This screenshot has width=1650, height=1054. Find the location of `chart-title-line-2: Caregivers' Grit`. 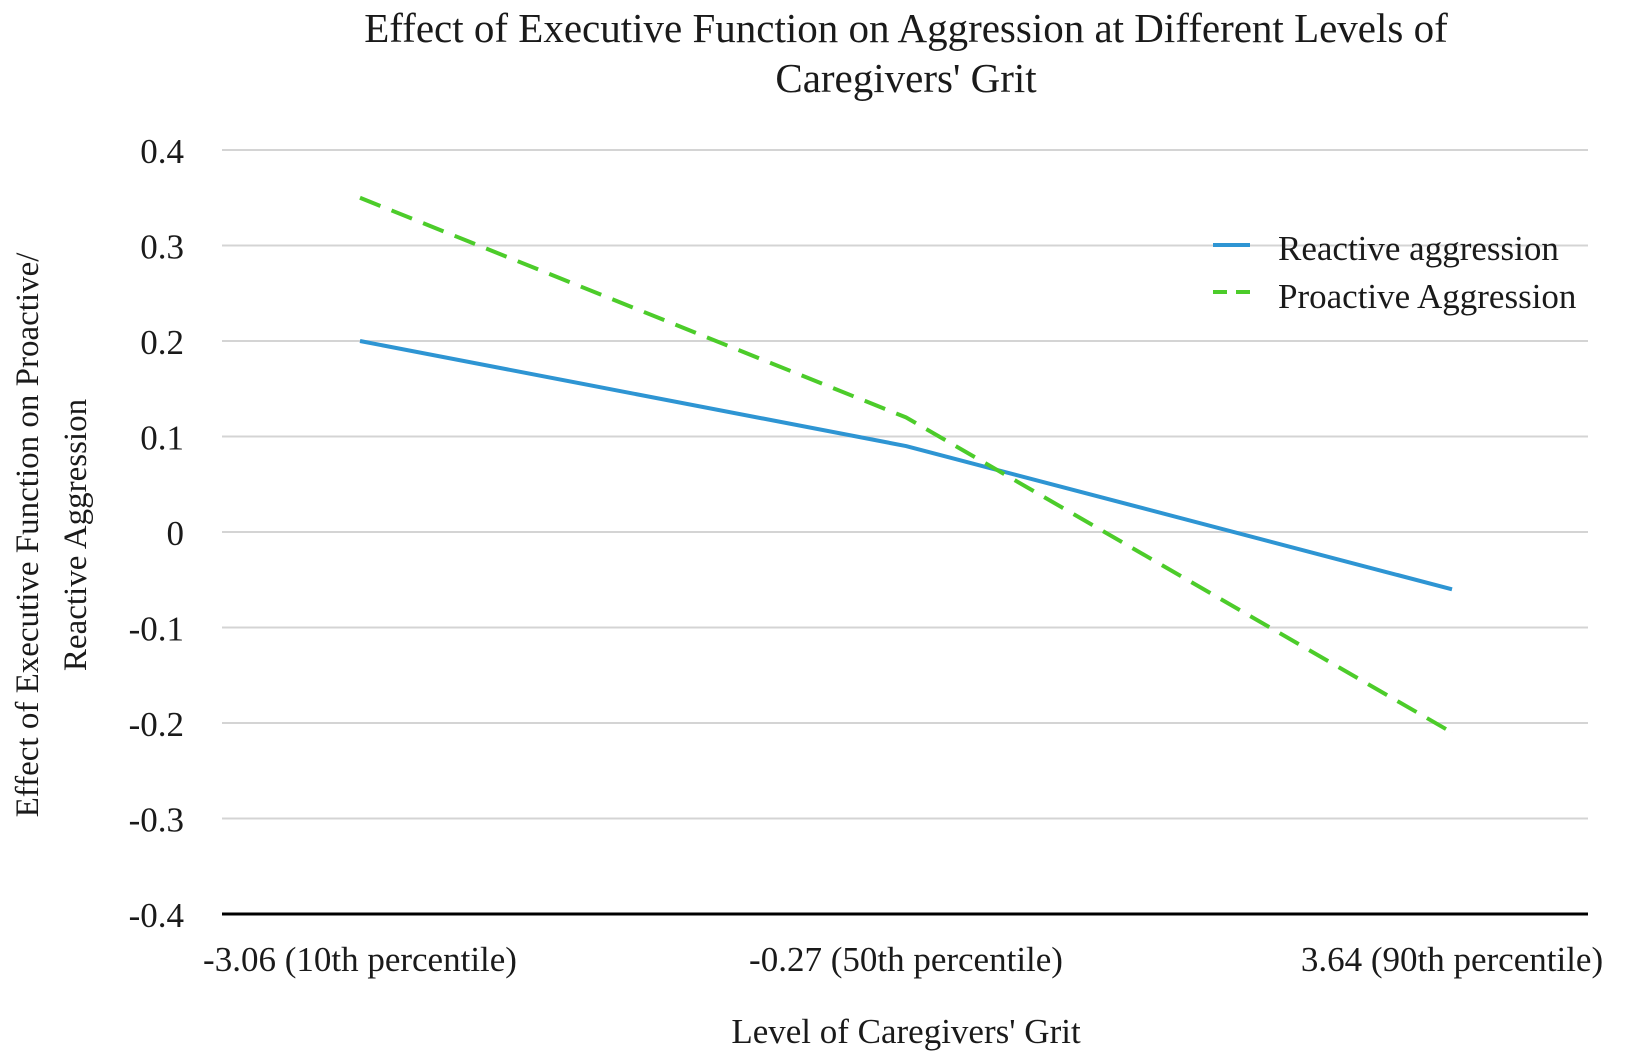

chart-title-line-2: Caregivers' Grit is located at coordinates (906, 78).